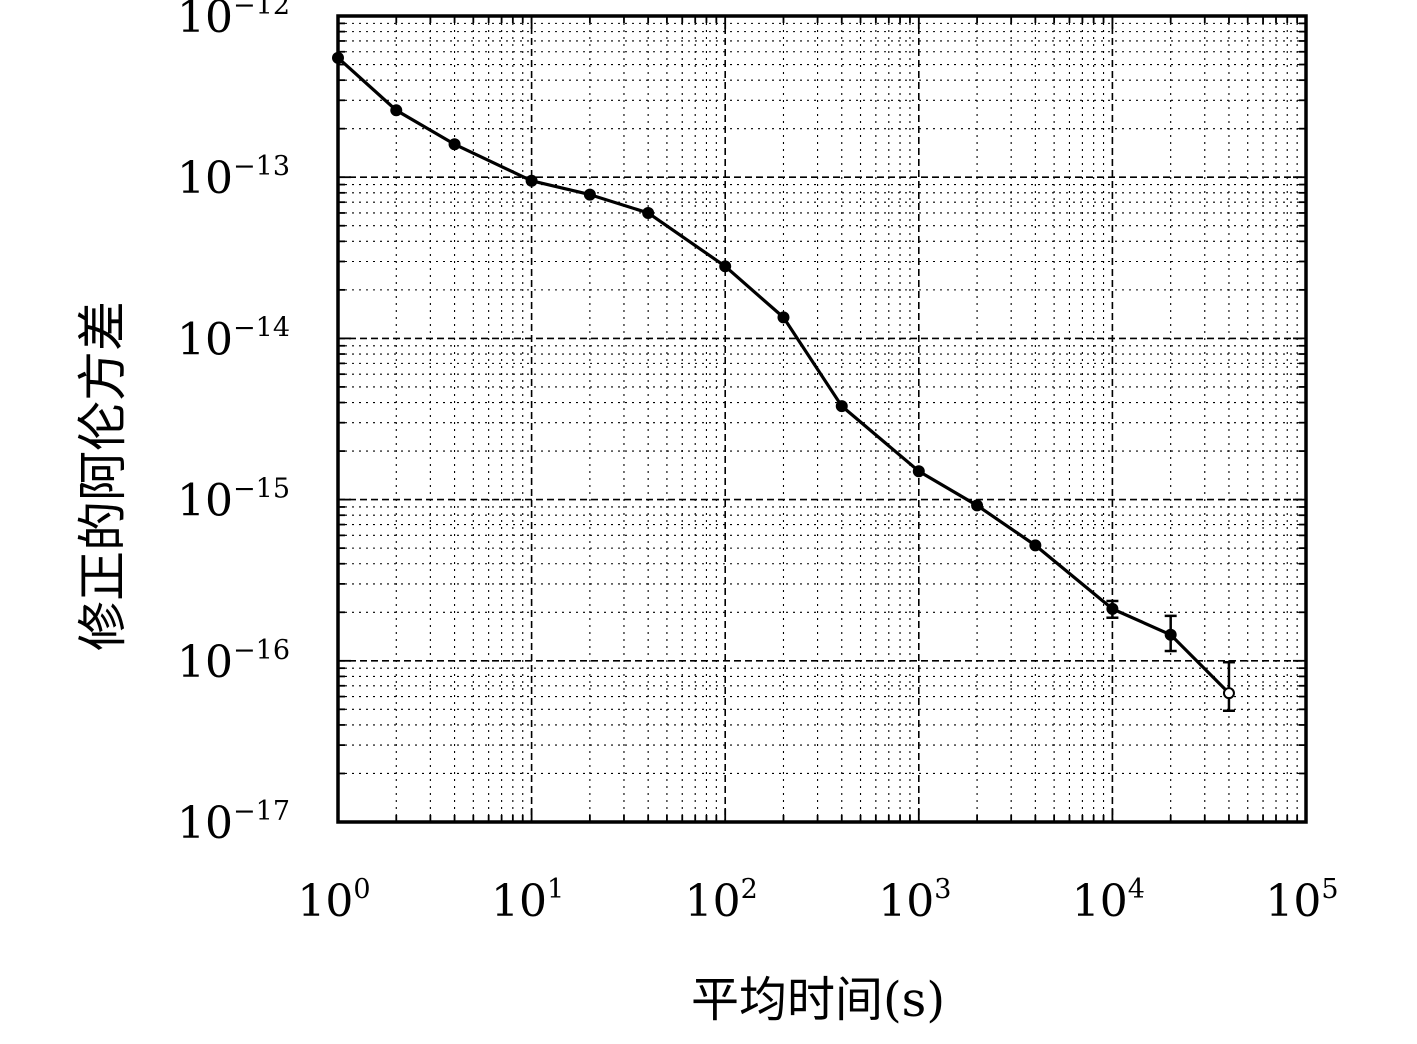  What do you see at coordinates (103, 476) in the screenshot?
I see `y-axis-label: 修正的阿伦方差` at bounding box center [103, 476].